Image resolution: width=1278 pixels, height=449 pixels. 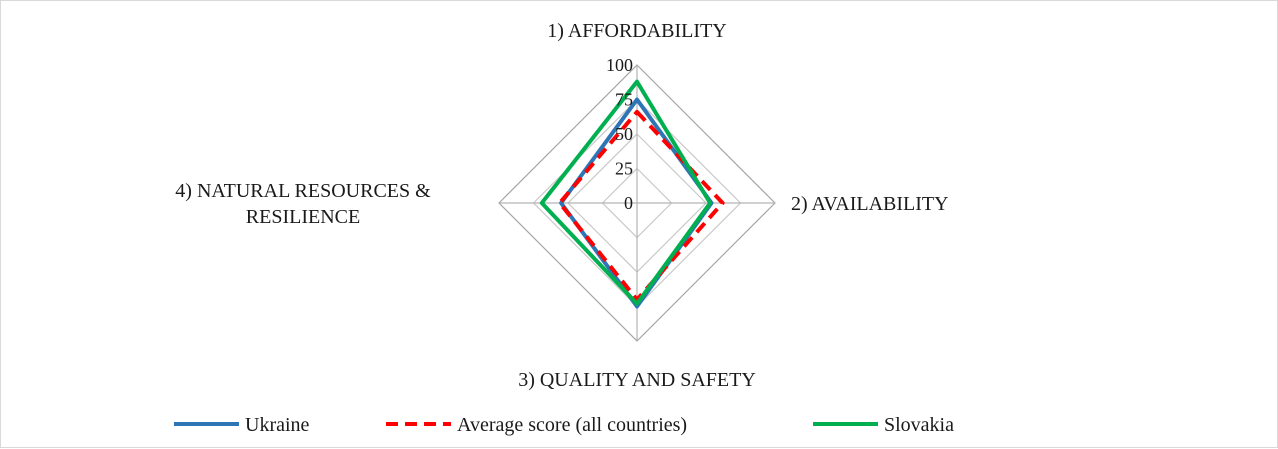 I want to click on tick-label-100: 100, so click(x=619, y=65).